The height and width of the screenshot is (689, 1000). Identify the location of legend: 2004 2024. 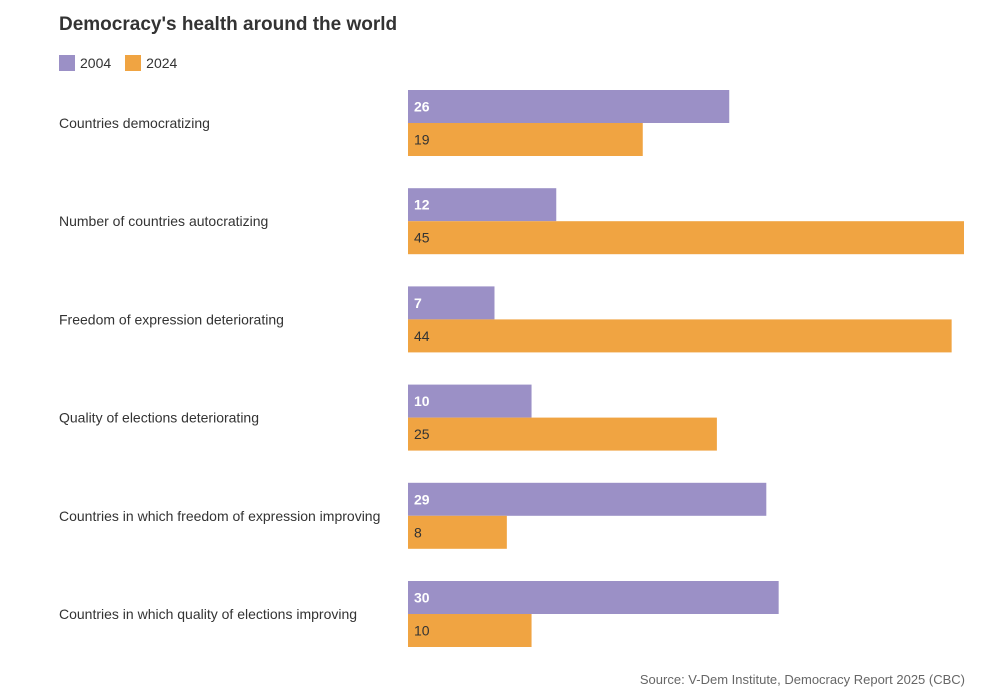
(125, 63).